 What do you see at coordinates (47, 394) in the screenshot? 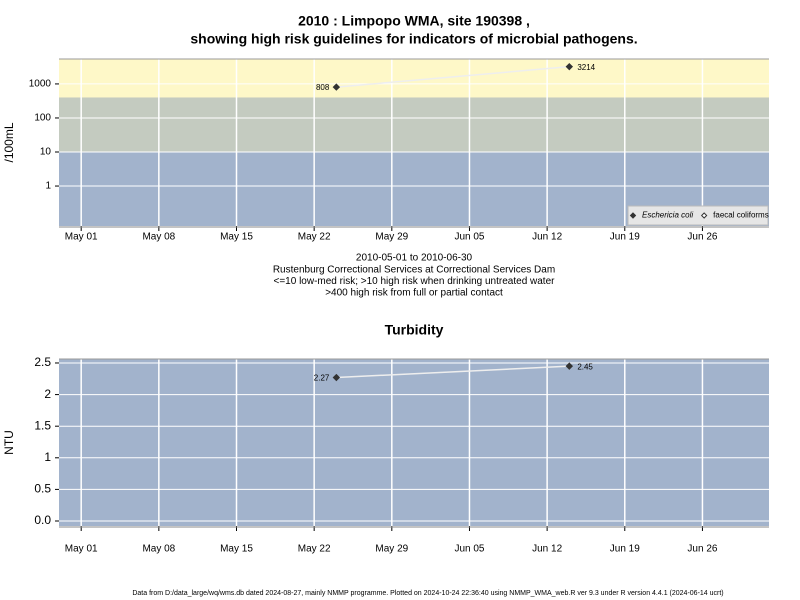
I see `y-tick-label: 2` at bounding box center [47, 394].